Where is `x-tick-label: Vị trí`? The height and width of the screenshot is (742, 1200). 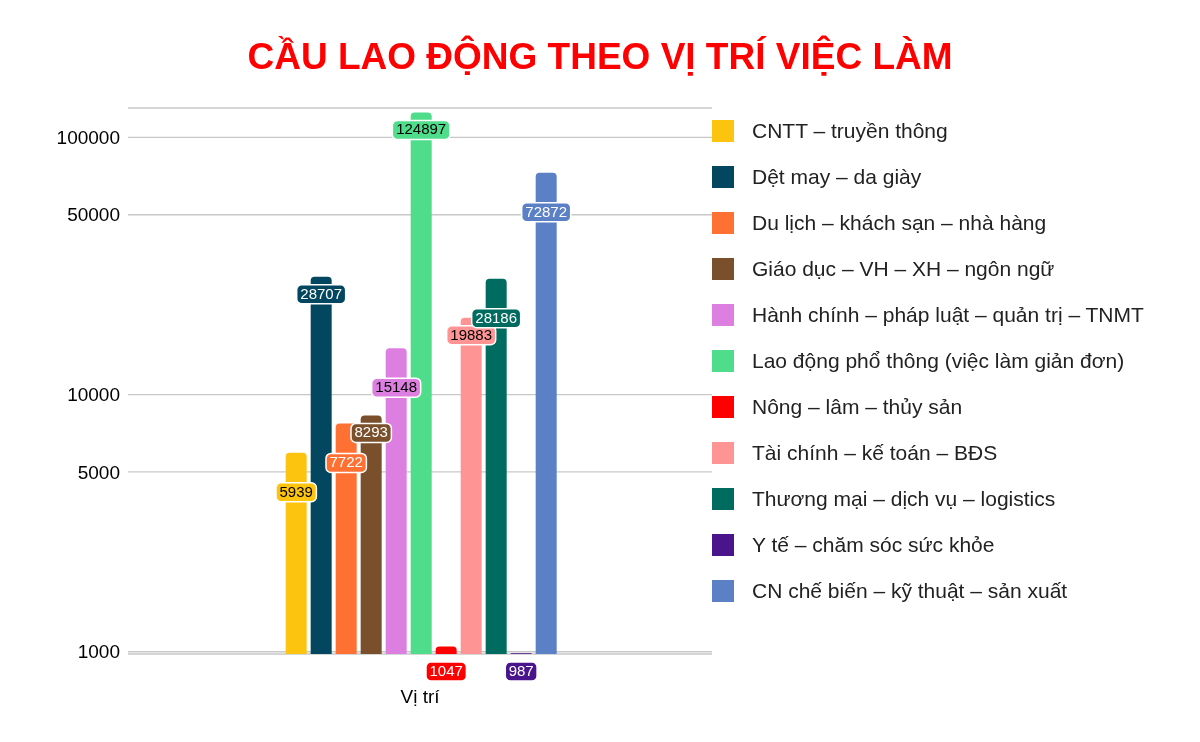 x-tick-label: Vị trí is located at coordinates (420, 697).